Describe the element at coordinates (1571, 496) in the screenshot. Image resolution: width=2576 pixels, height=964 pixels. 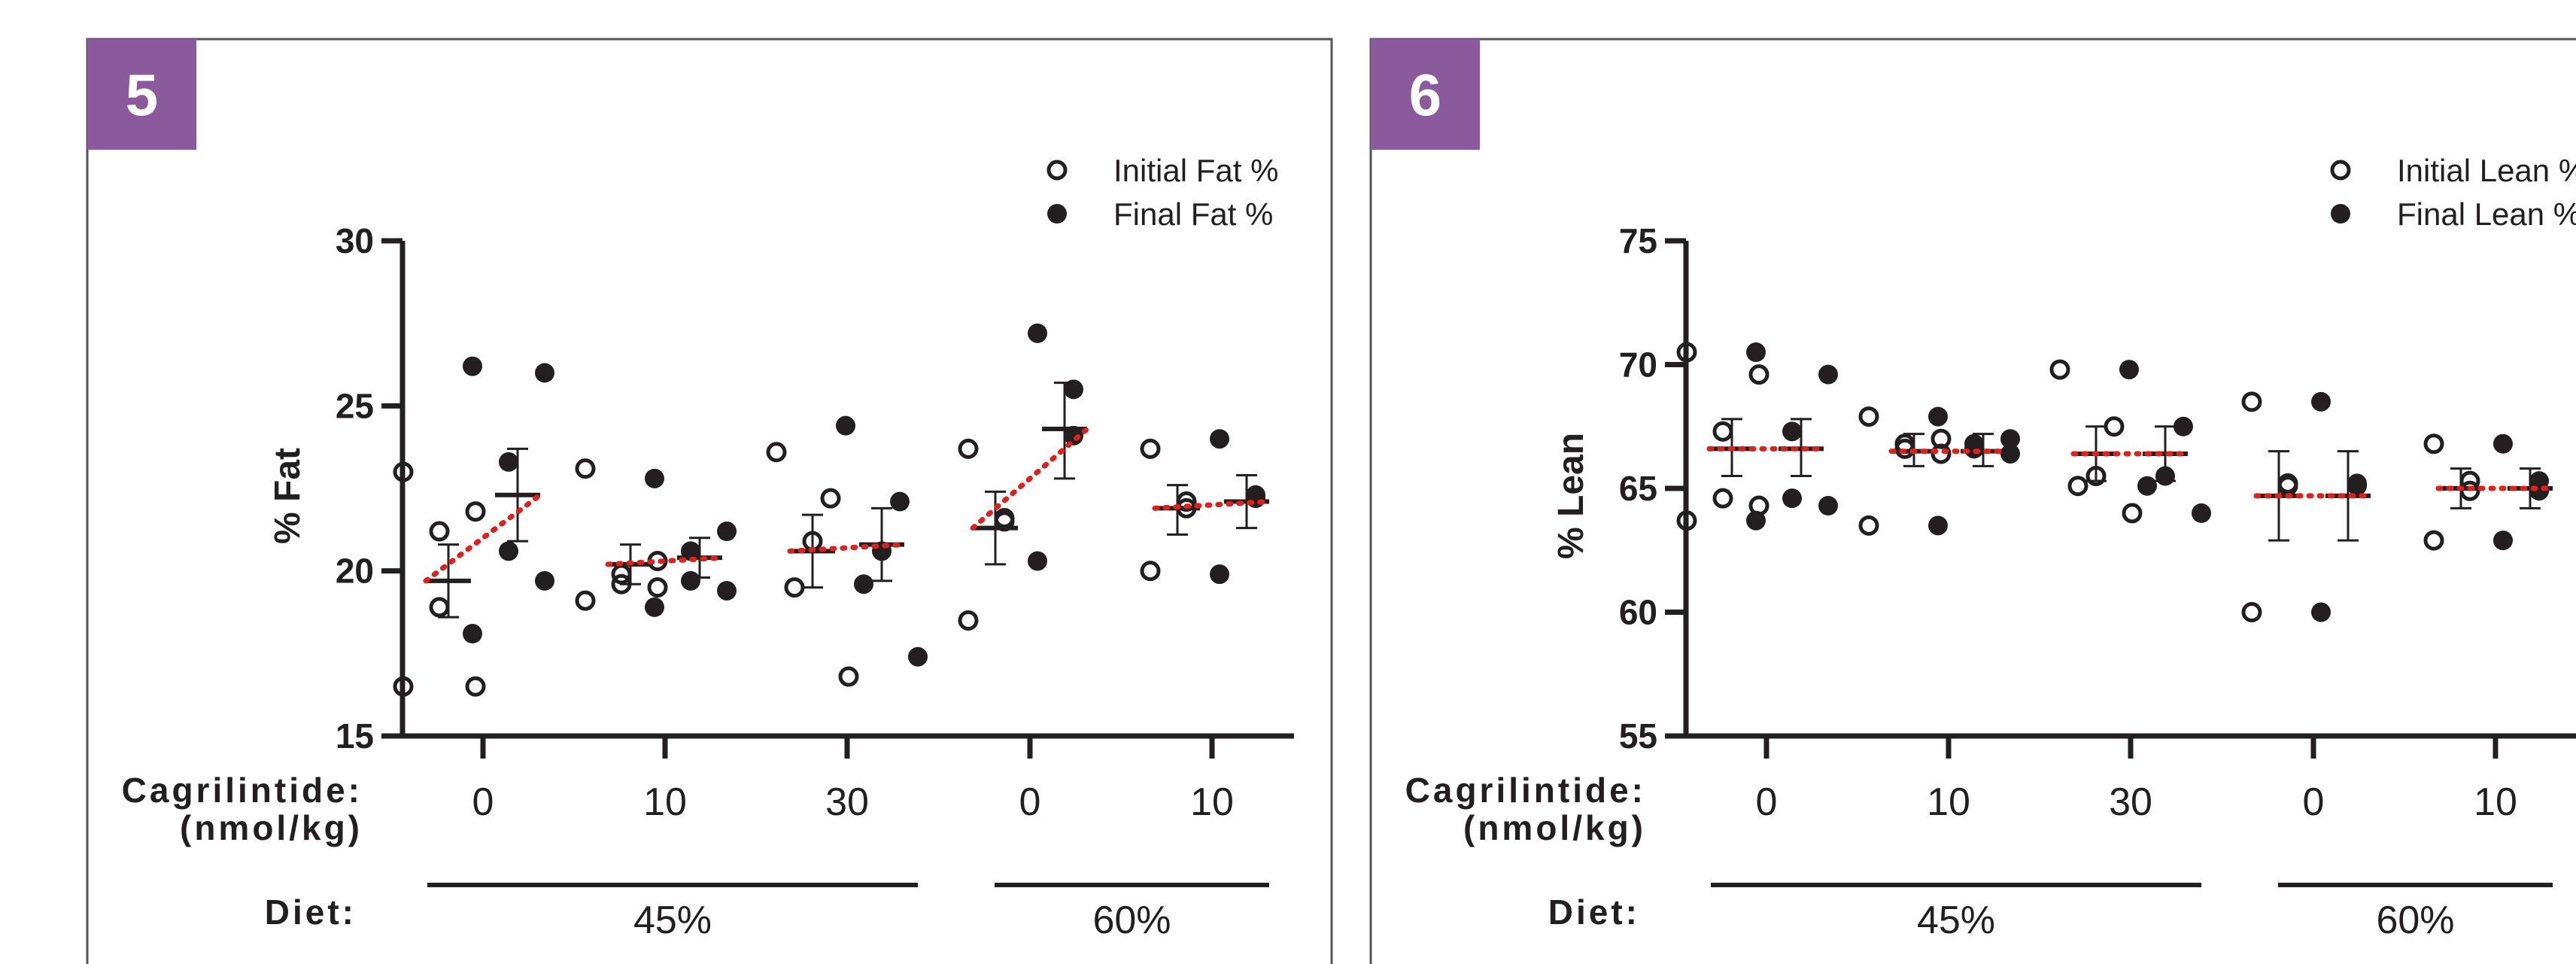
I see `y-axis-title: % Lean` at that location.